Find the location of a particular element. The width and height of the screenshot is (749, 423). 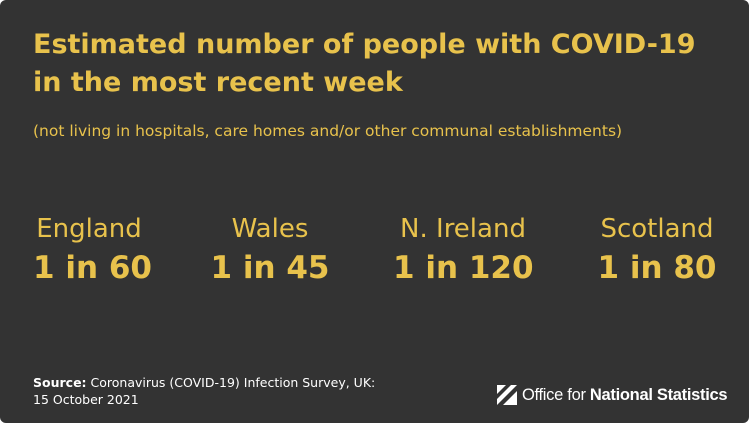

ratio-value: 1 in 45 is located at coordinates (270, 268).